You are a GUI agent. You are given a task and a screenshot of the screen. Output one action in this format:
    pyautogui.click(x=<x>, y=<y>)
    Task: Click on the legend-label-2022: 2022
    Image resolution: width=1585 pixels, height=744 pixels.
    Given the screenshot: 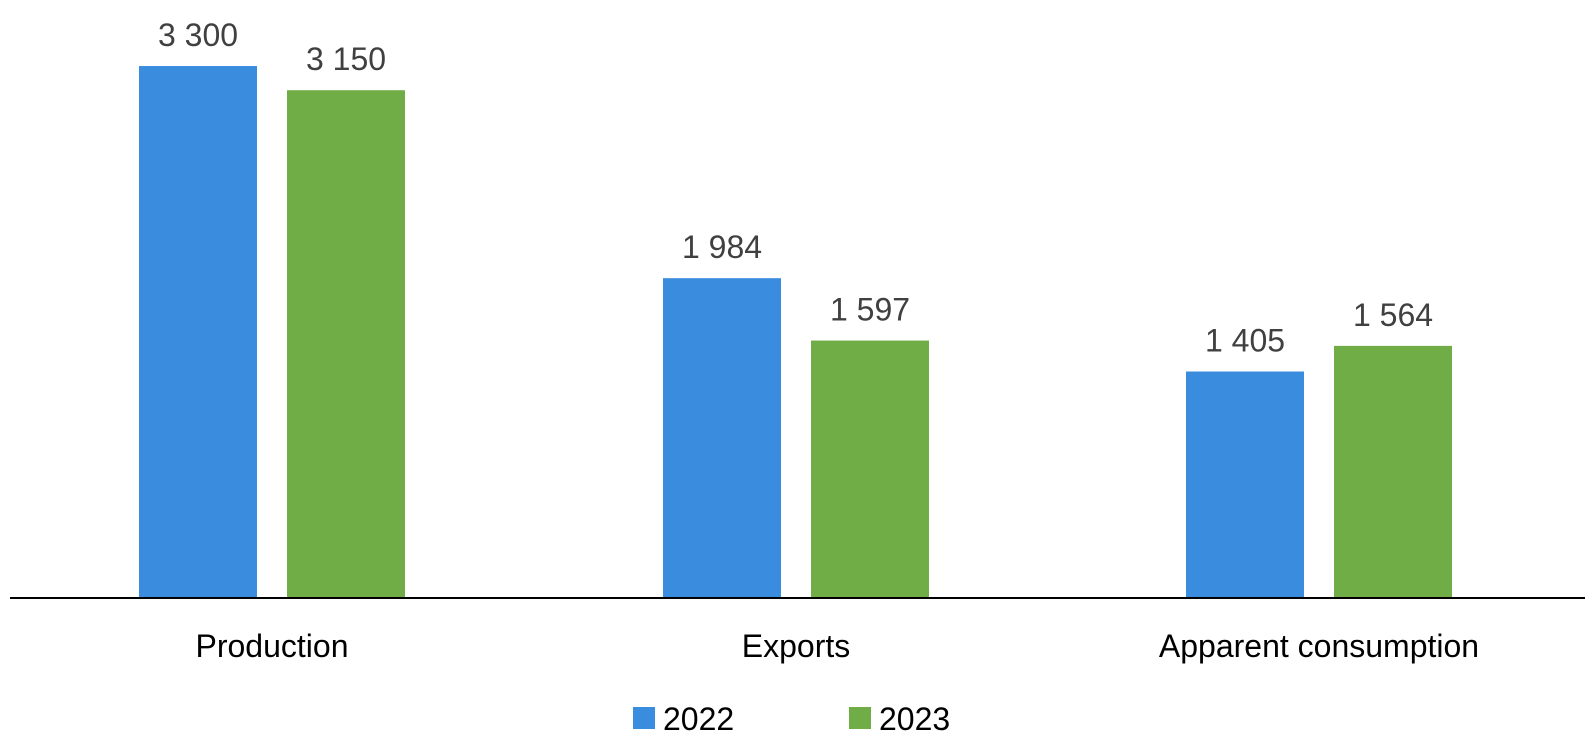 What is the action you would take?
    pyautogui.click(x=698, y=719)
    